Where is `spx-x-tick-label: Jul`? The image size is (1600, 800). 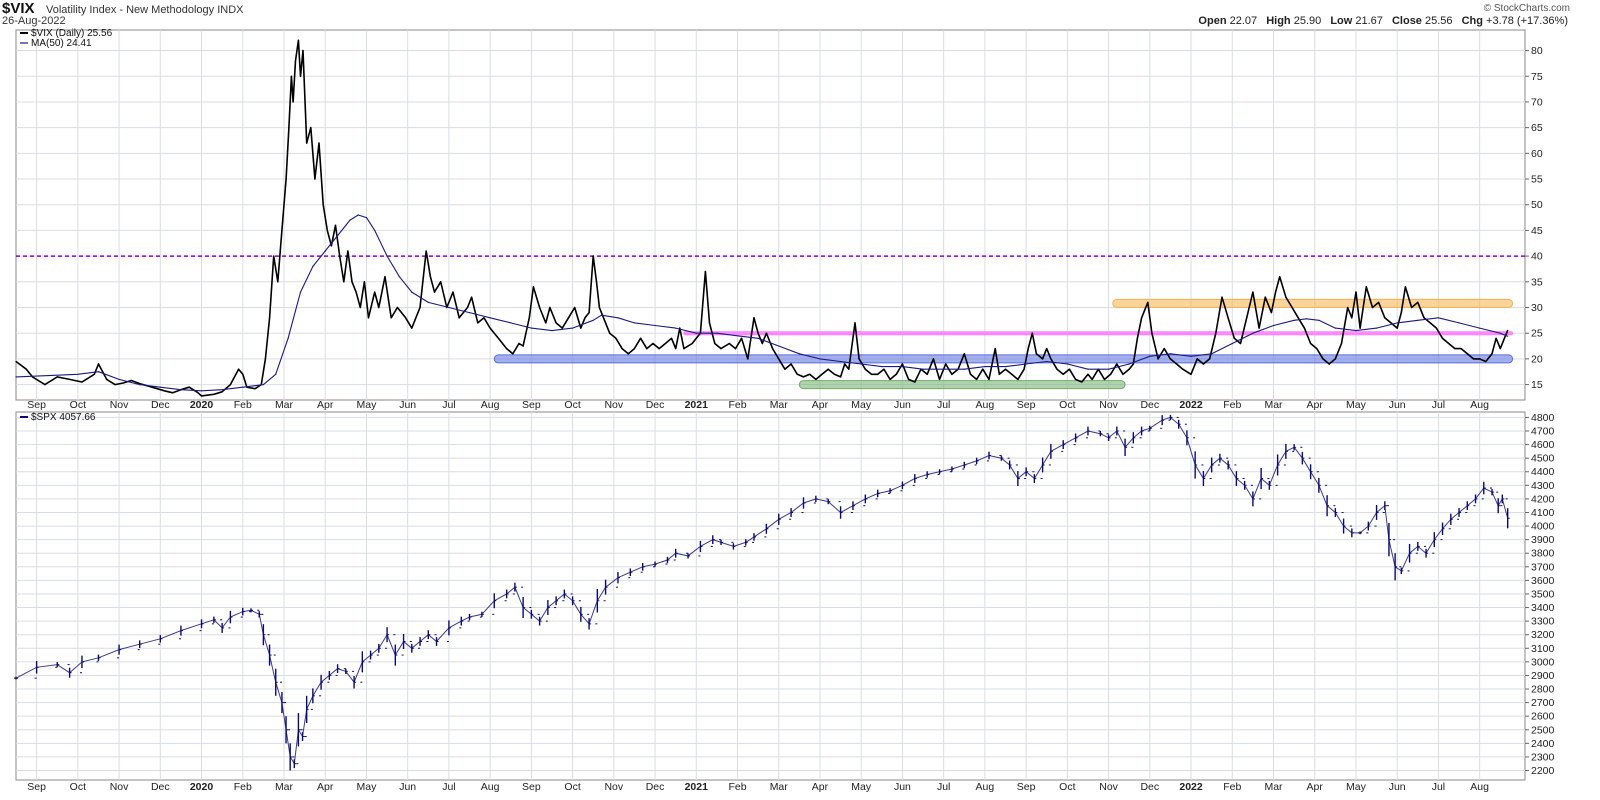
spx-x-tick-label: Jul is located at coordinates (1438, 787).